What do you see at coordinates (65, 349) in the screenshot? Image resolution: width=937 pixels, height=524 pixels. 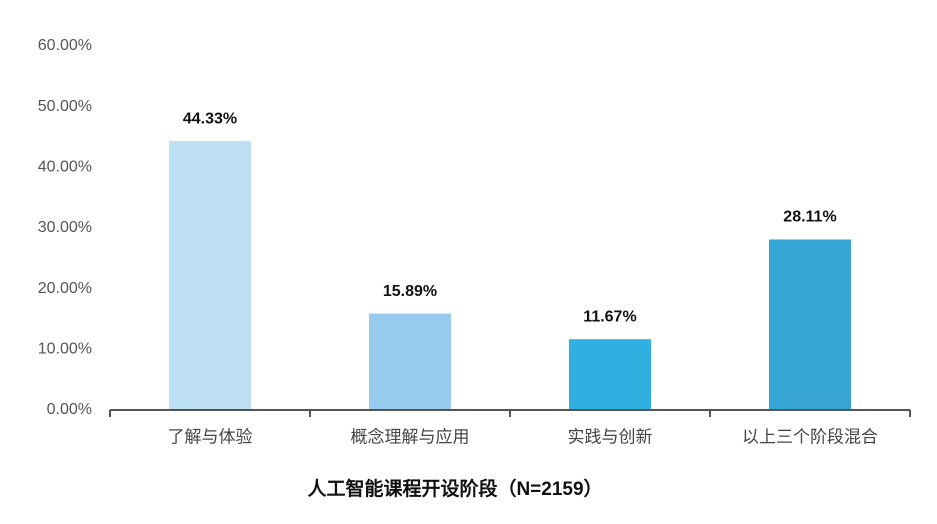 I see `y-tick-label: 10.00%` at bounding box center [65, 349].